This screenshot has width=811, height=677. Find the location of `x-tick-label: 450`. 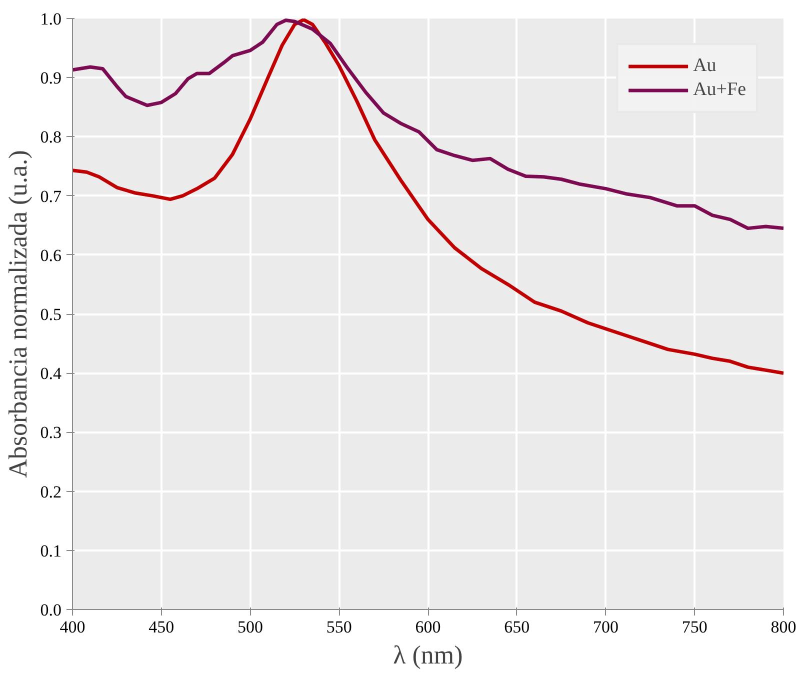

x-tick-label: 450 is located at coordinates (161, 627).